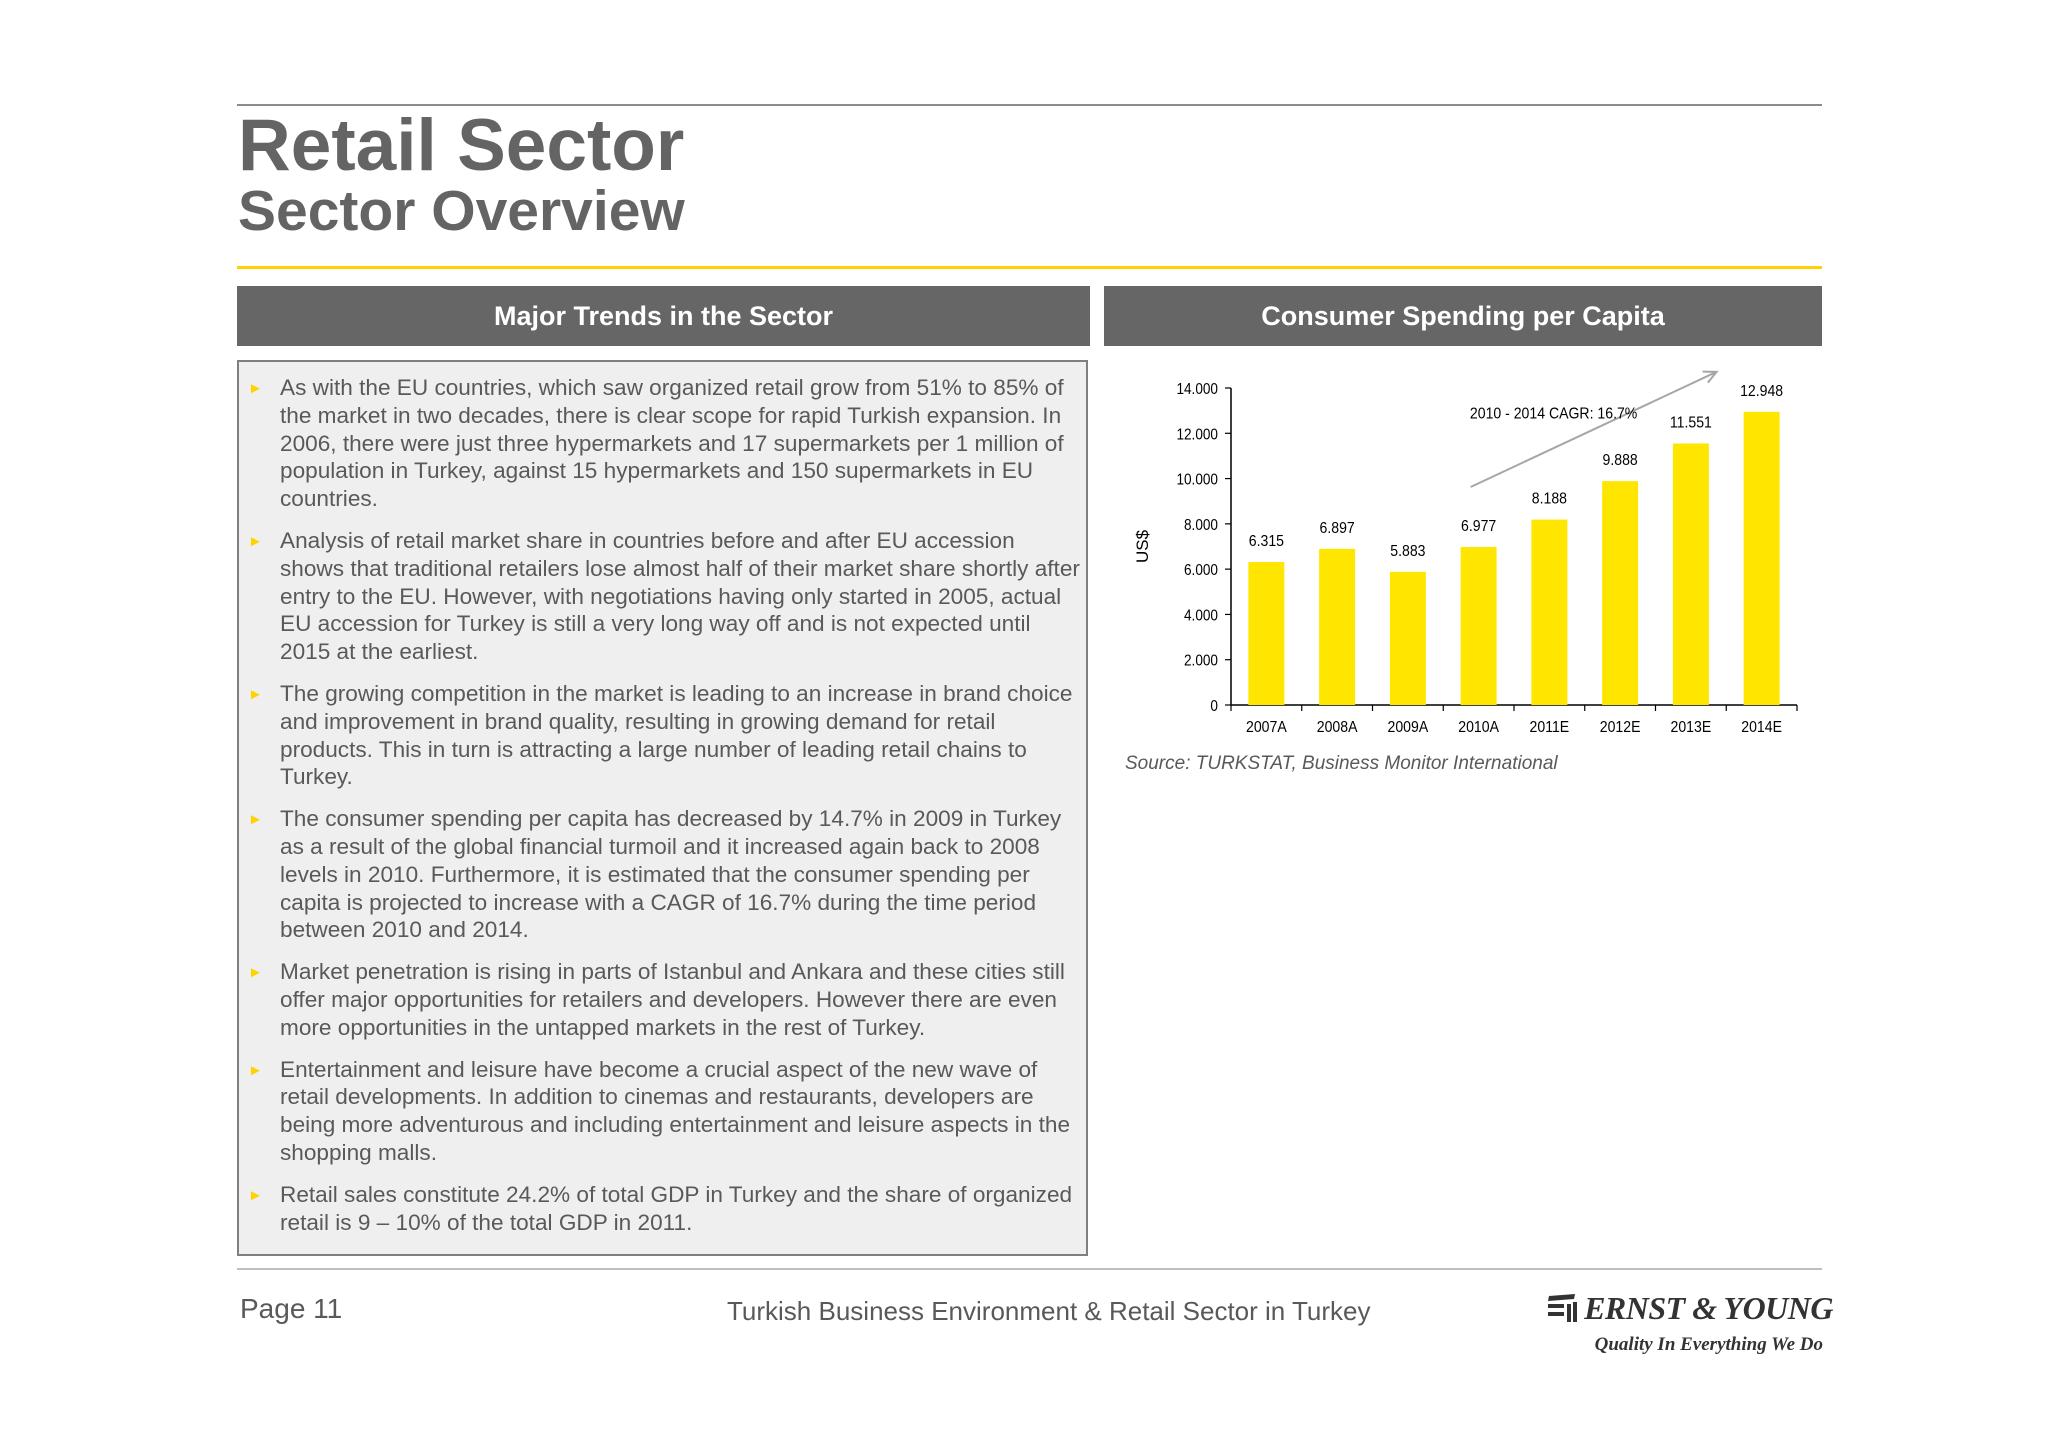  I want to click on x-tick-label: 2013E, so click(1691, 727).